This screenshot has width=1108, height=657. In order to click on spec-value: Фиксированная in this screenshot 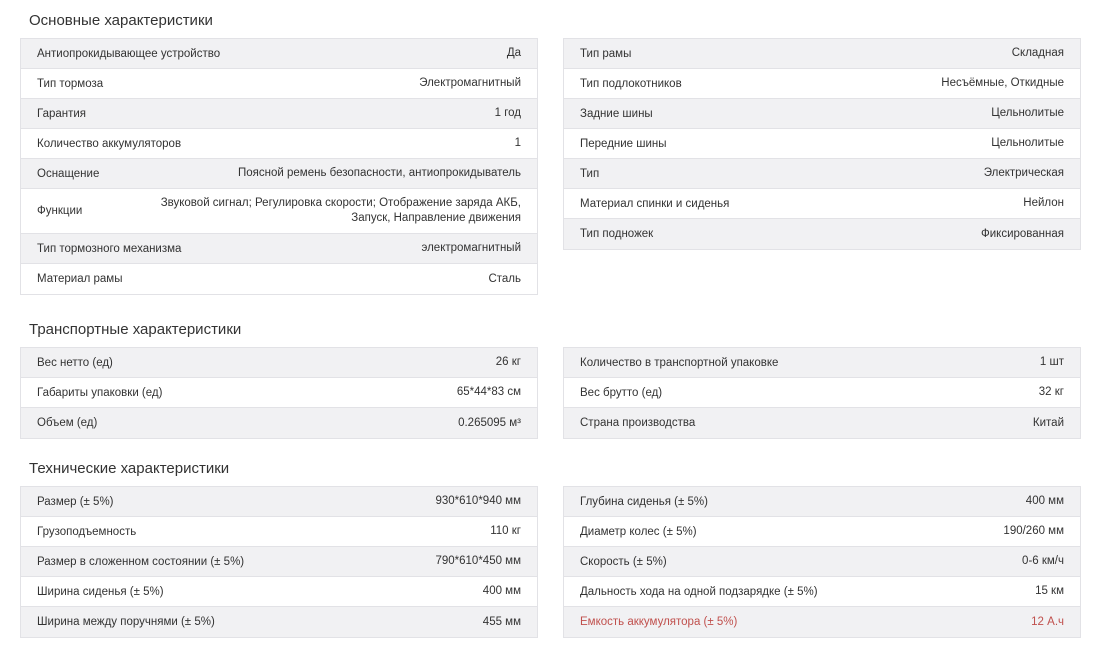, I will do `click(1022, 233)`.